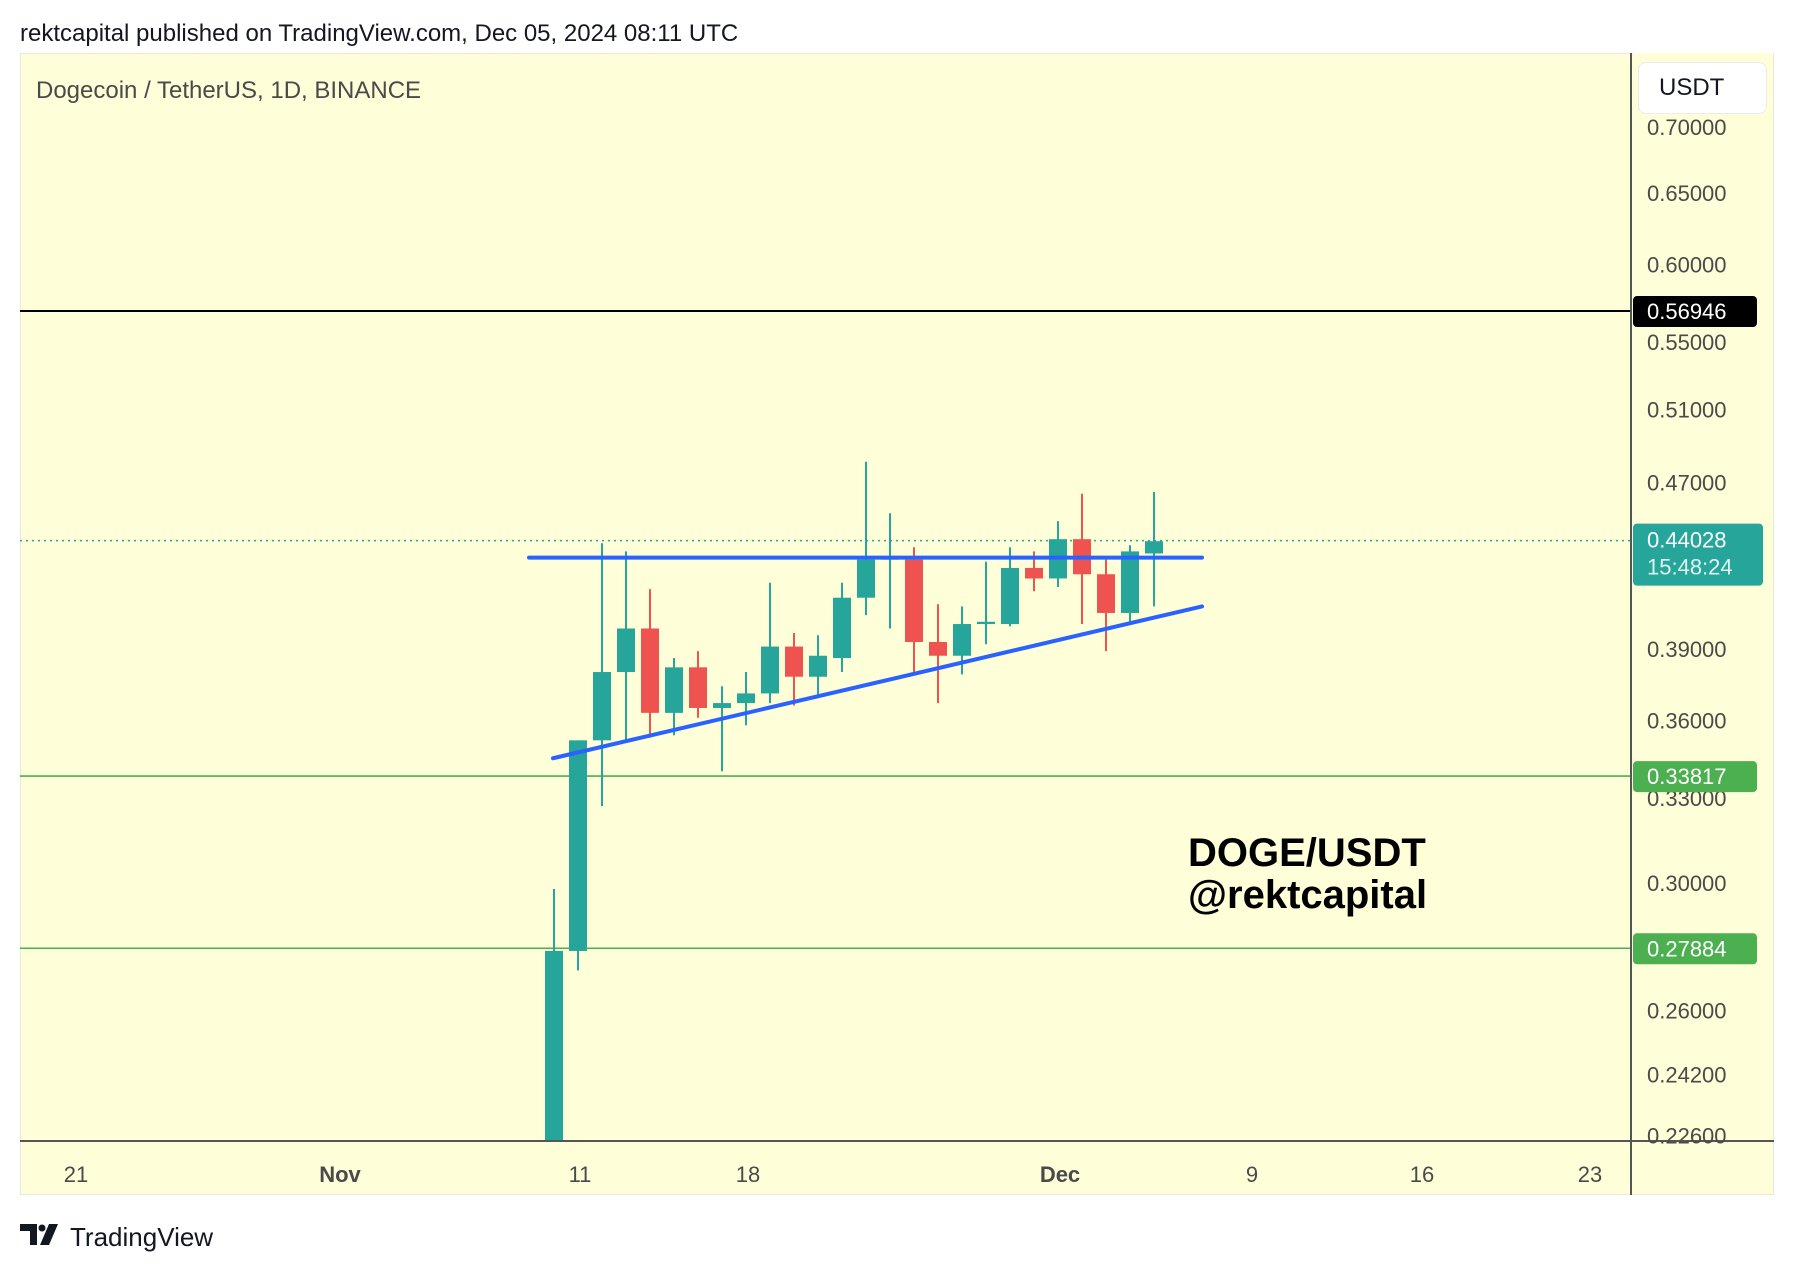 This screenshot has width=1794, height=1266. I want to click on currency-button: USDT, so click(1702, 88).